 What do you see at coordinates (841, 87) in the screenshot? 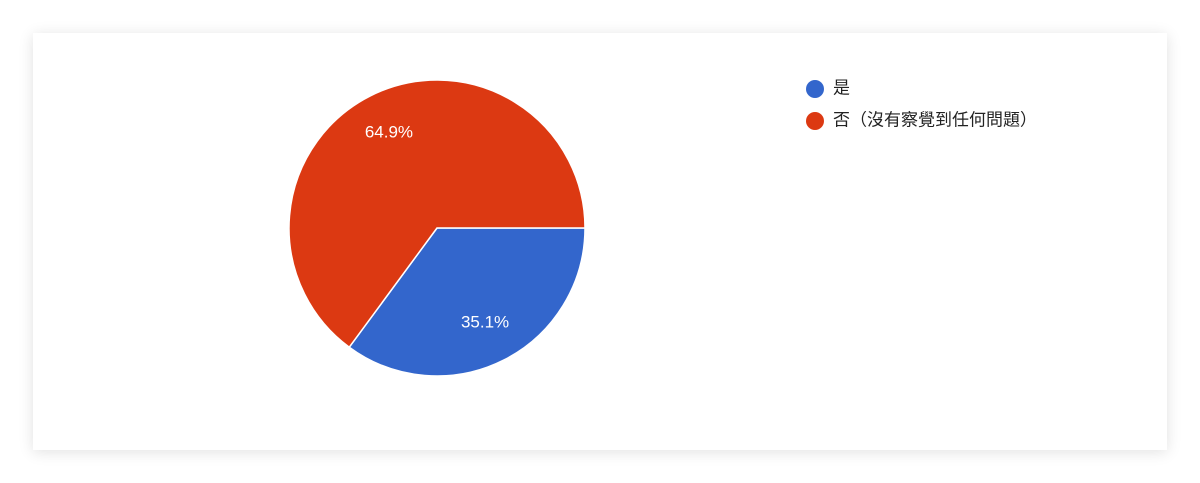
I see `legend-label: 是` at bounding box center [841, 87].